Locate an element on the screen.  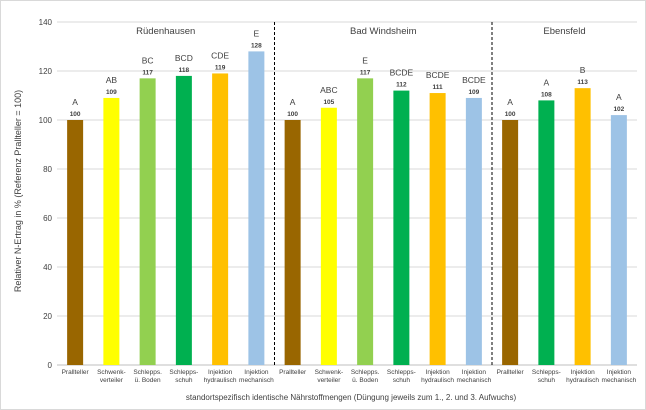
significance-letters: BCD is located at coordinates (184, 58).